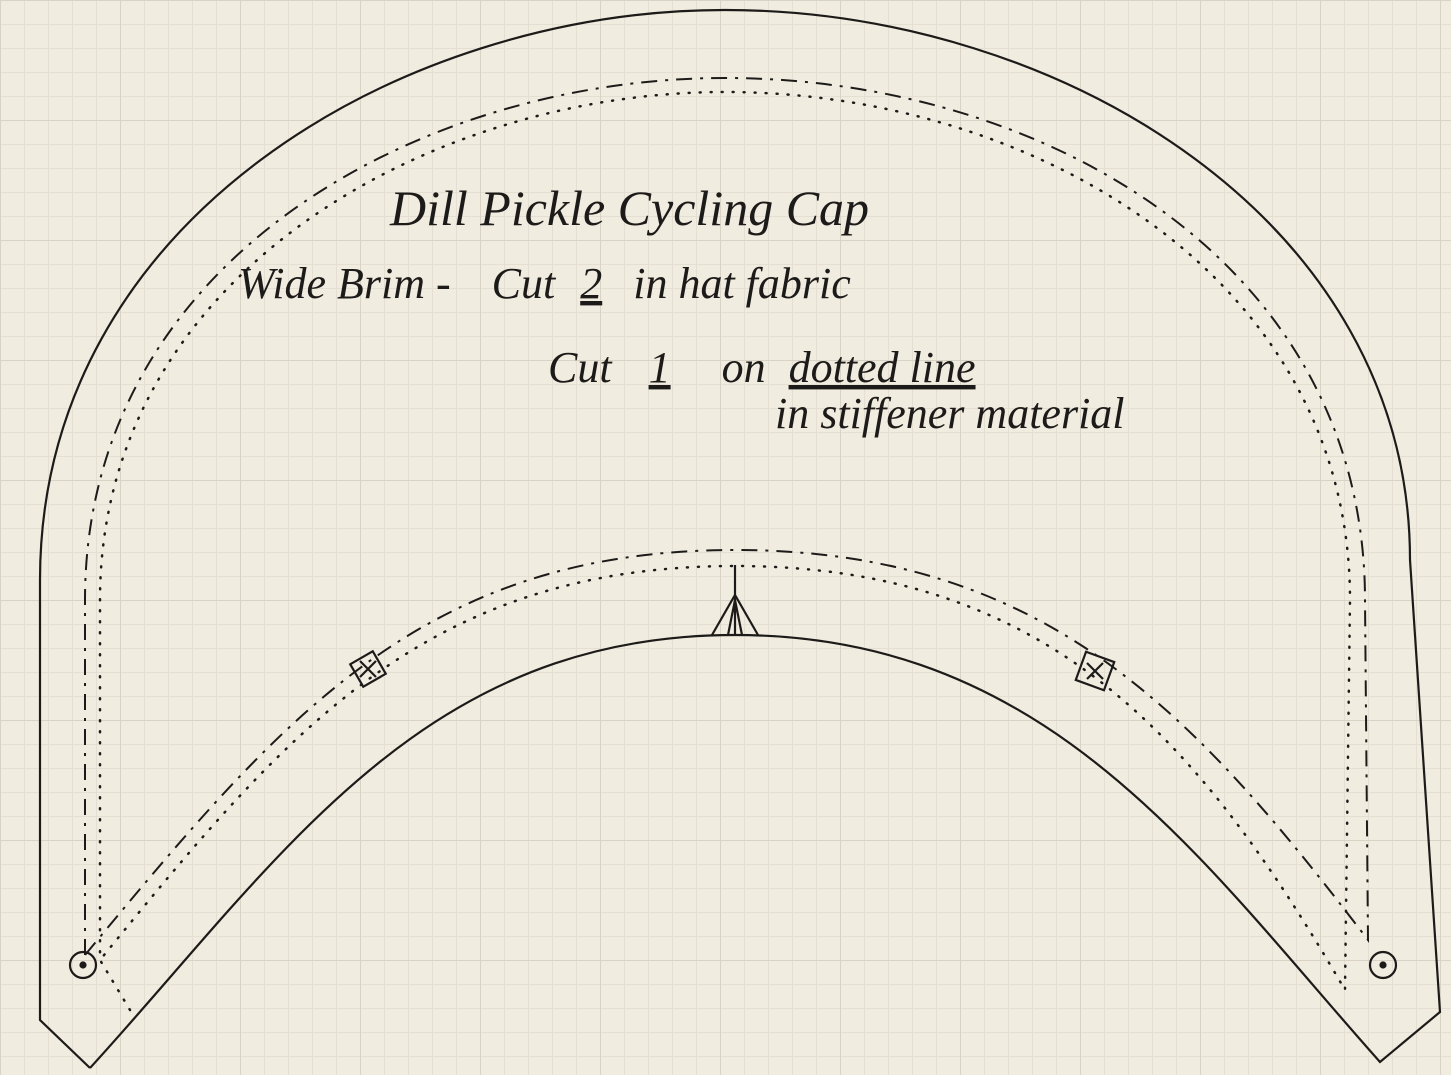 The height and width of the screenshot is (1075, 1451). Describe the element at coordinates (950, 413) in the screenshot. I see `instruction-line: in stiffener material` at that location.